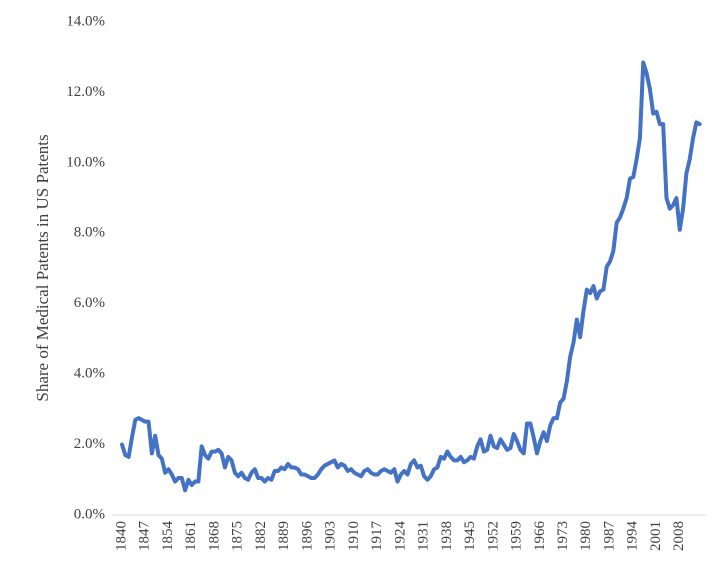  Describe the element at coordinates (89, 374) in the screenshot. I see `y-tick-label: 4.0%` at that location.